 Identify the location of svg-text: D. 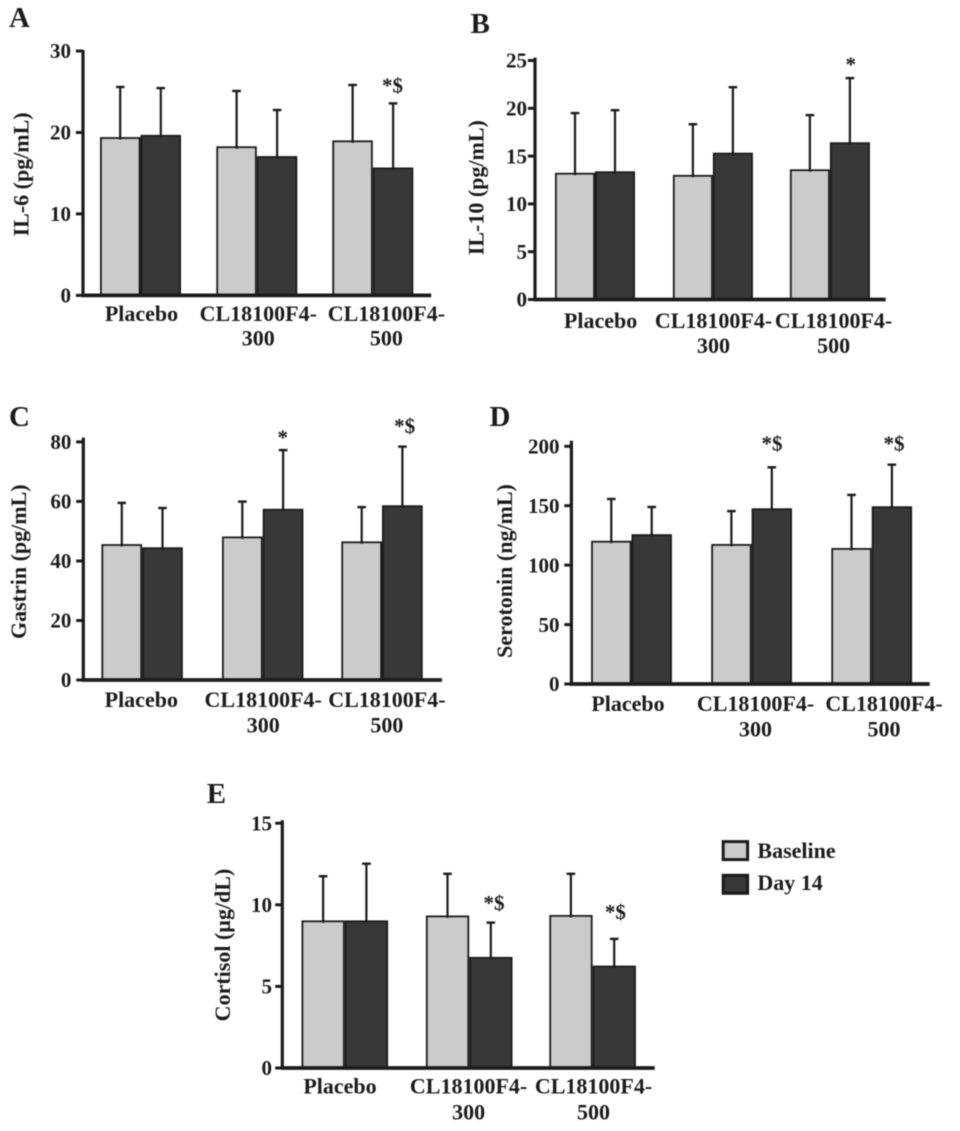
(500, 417).